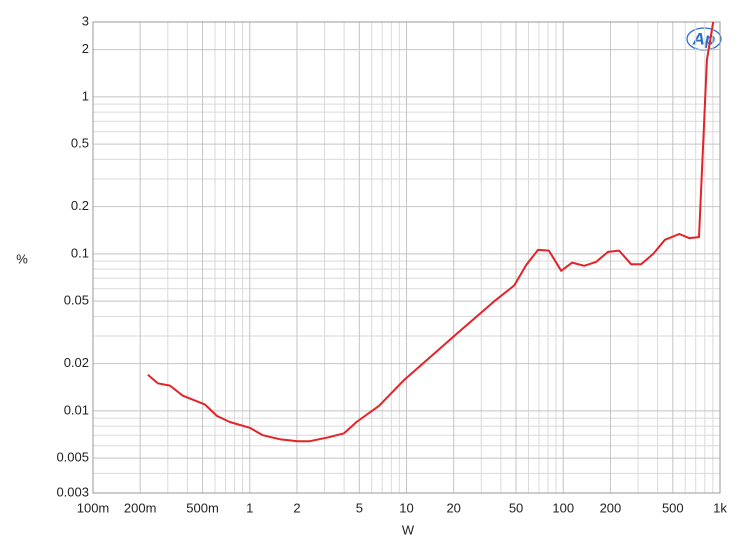  I want to click on y-axis-label: %, so click(22, 258).